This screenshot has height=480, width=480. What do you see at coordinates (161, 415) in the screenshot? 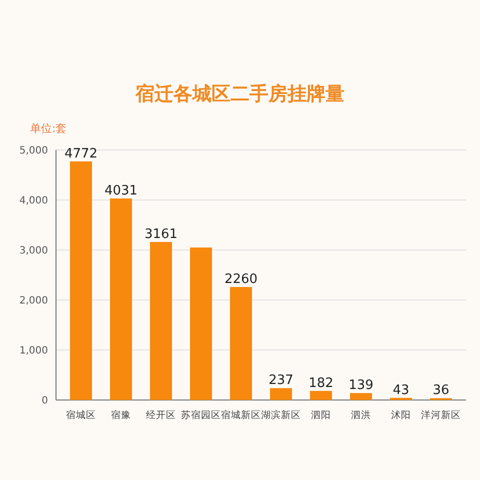
I see `x-tick-label: 经开区` at bounding box center [161, 415].